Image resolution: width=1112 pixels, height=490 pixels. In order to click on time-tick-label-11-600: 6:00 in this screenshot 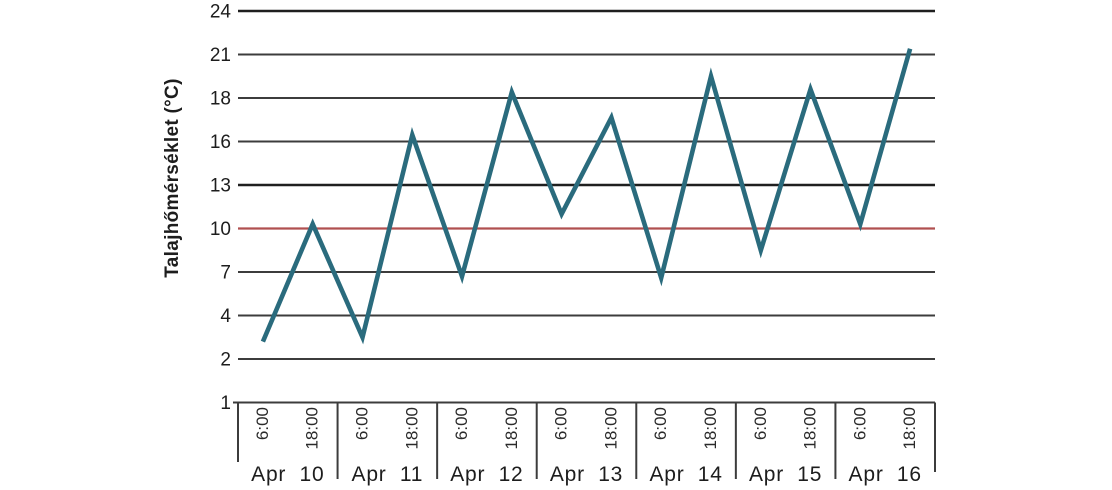, I will do `click(362, 423)`.